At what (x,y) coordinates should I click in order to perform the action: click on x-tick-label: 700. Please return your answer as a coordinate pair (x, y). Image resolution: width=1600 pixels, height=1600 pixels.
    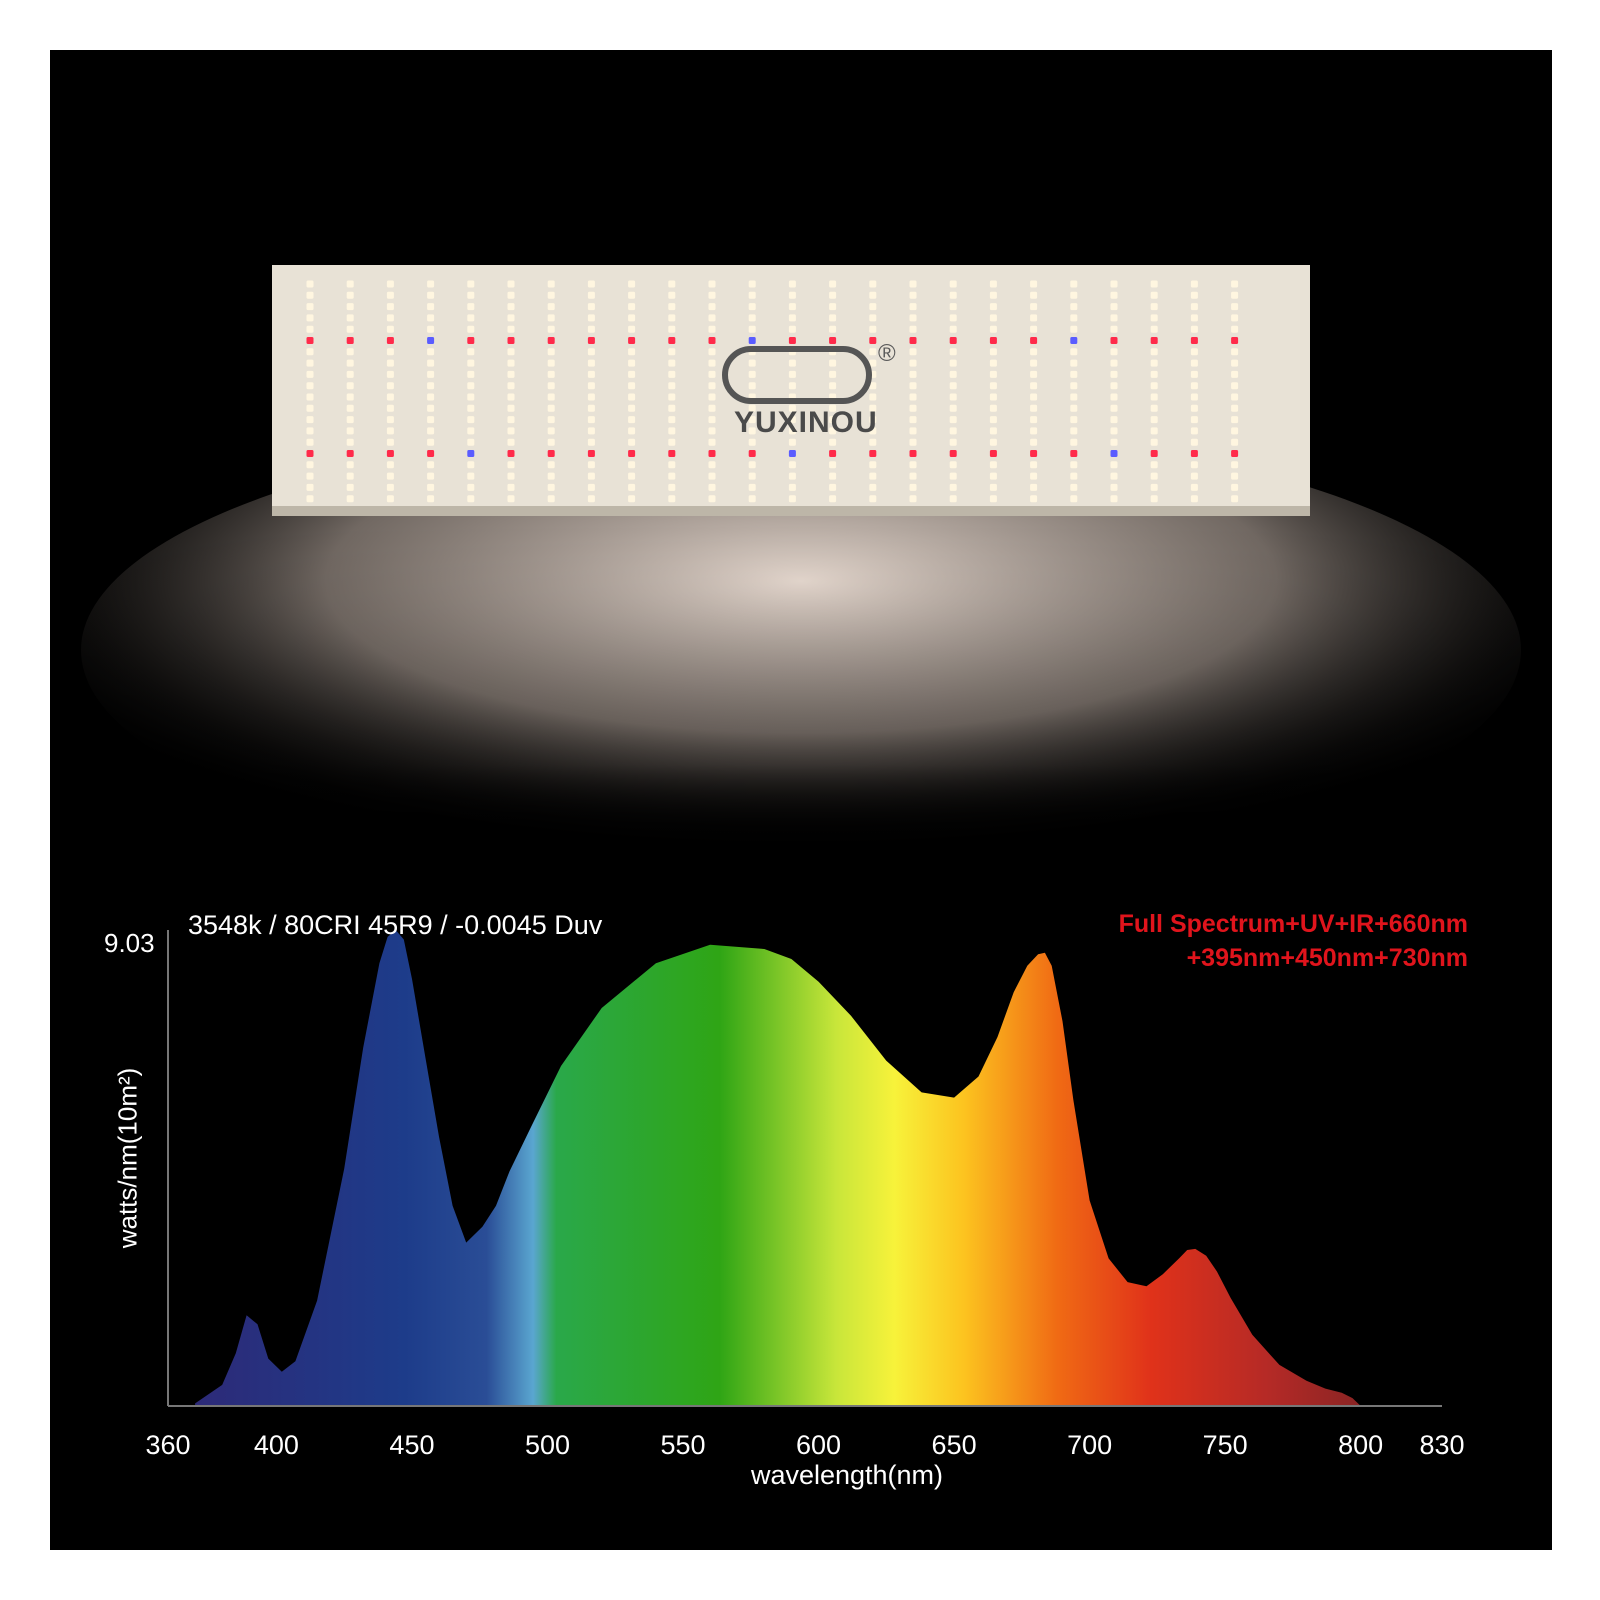
    Looking at the image, I should click on (1090, 1445).